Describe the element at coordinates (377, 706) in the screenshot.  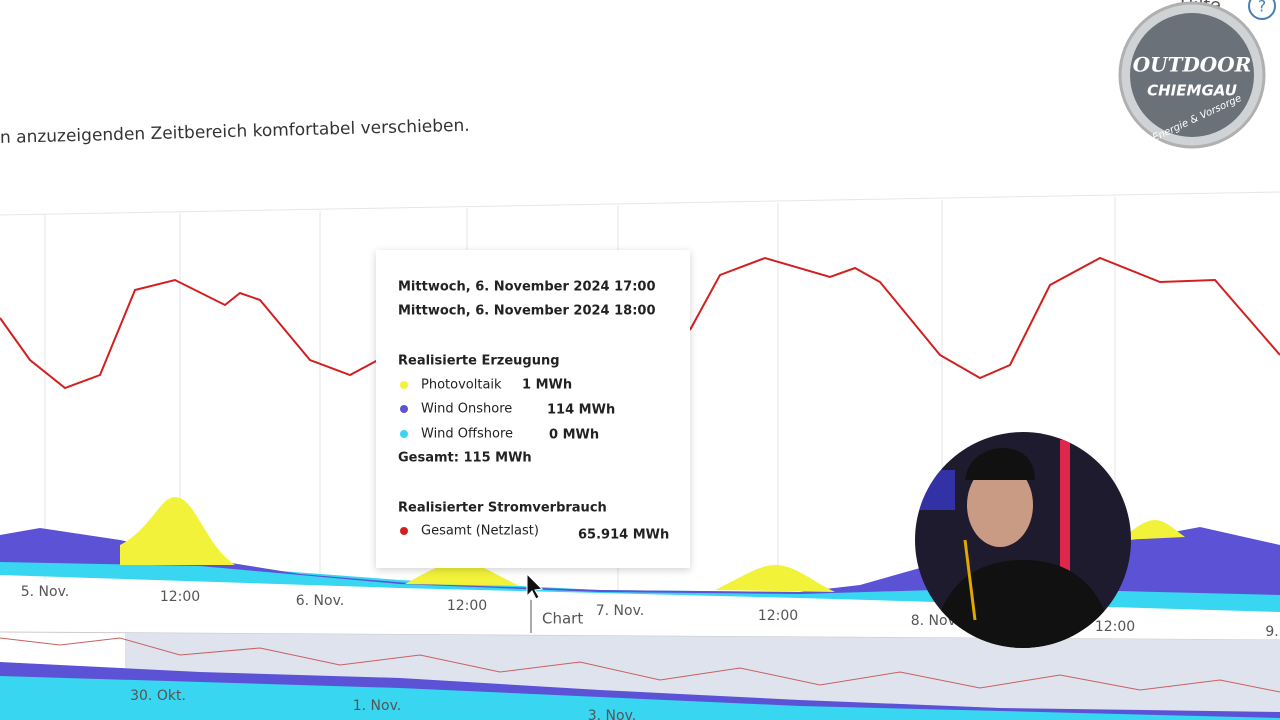
I see `navigator-label: 1. Nov.` at that location.